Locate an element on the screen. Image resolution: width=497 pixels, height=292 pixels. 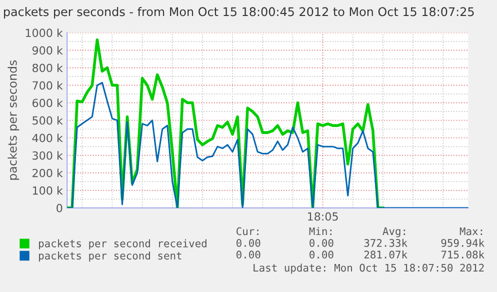
text: Last update: Mon Oct 15 18:07:50 2012 is located at coordinates (369, 269).